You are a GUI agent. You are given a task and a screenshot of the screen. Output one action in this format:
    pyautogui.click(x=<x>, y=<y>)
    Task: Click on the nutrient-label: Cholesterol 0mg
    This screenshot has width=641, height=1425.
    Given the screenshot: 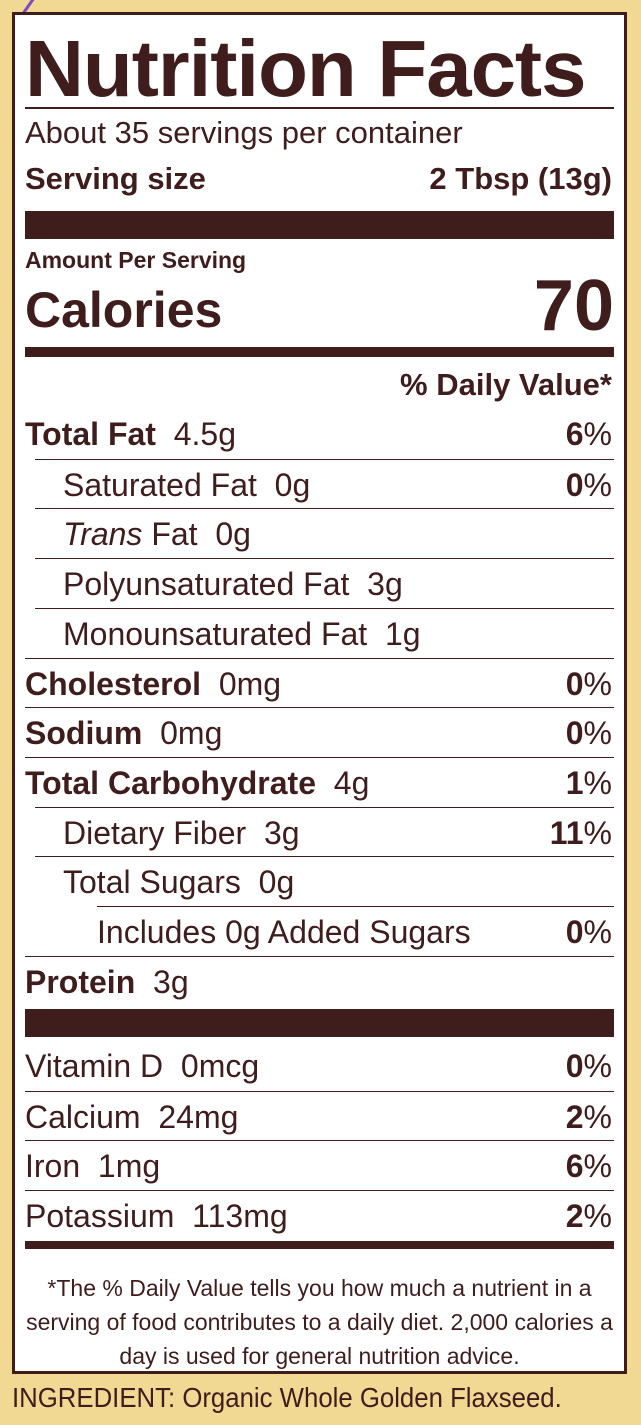 What is the action you would take?
    pyautogui.click(x=153, y=684)
    